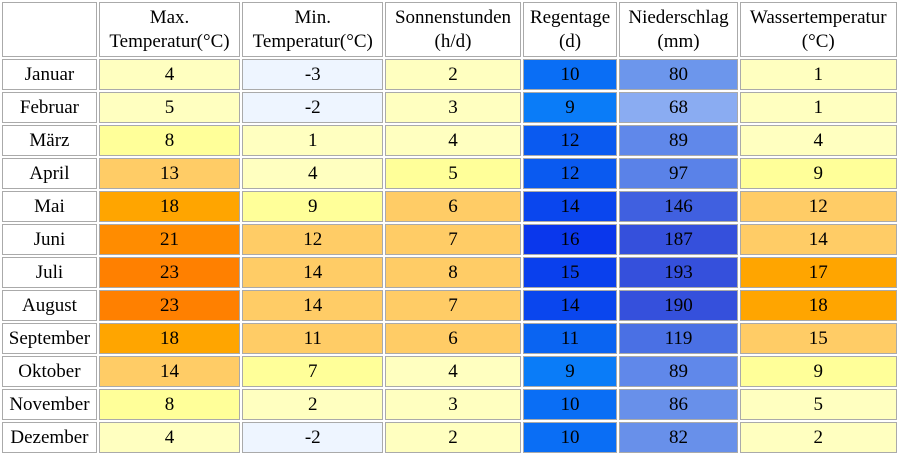 Image resolution: width=899 pixels, height=455 pixels. I want to click on water-temp-cell: 5, so click(818, 404).